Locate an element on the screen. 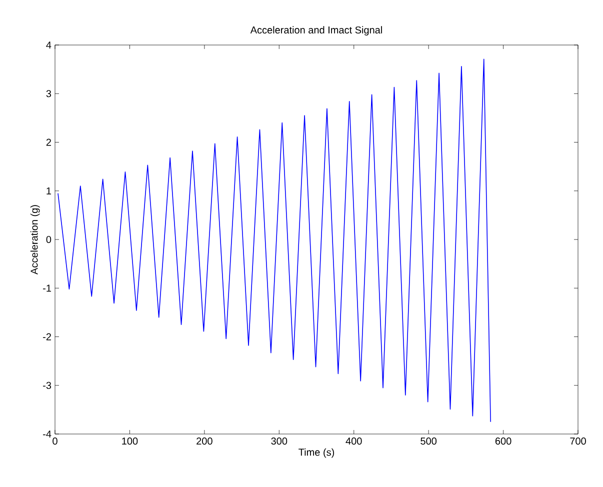 This screenshot has height=487, width=603. x-tick-label: 400 is located at coordinates (354, 441).